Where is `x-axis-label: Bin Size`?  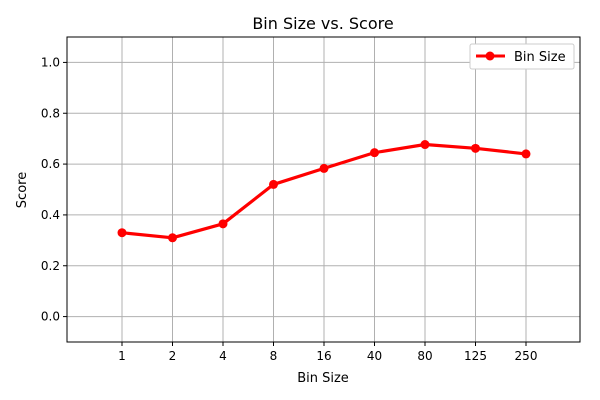 x-axis-label: Bin Size is located at coordinates (323, 378).